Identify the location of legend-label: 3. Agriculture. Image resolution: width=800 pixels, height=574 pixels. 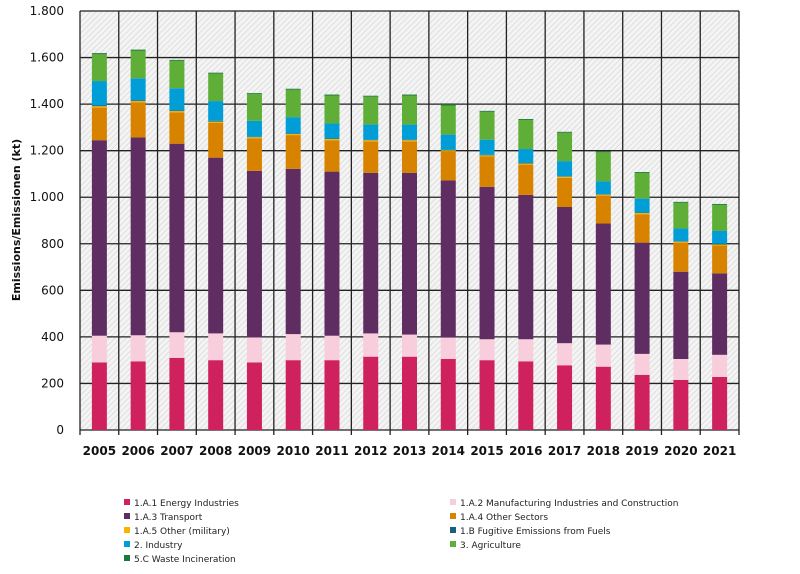
(490, 546).